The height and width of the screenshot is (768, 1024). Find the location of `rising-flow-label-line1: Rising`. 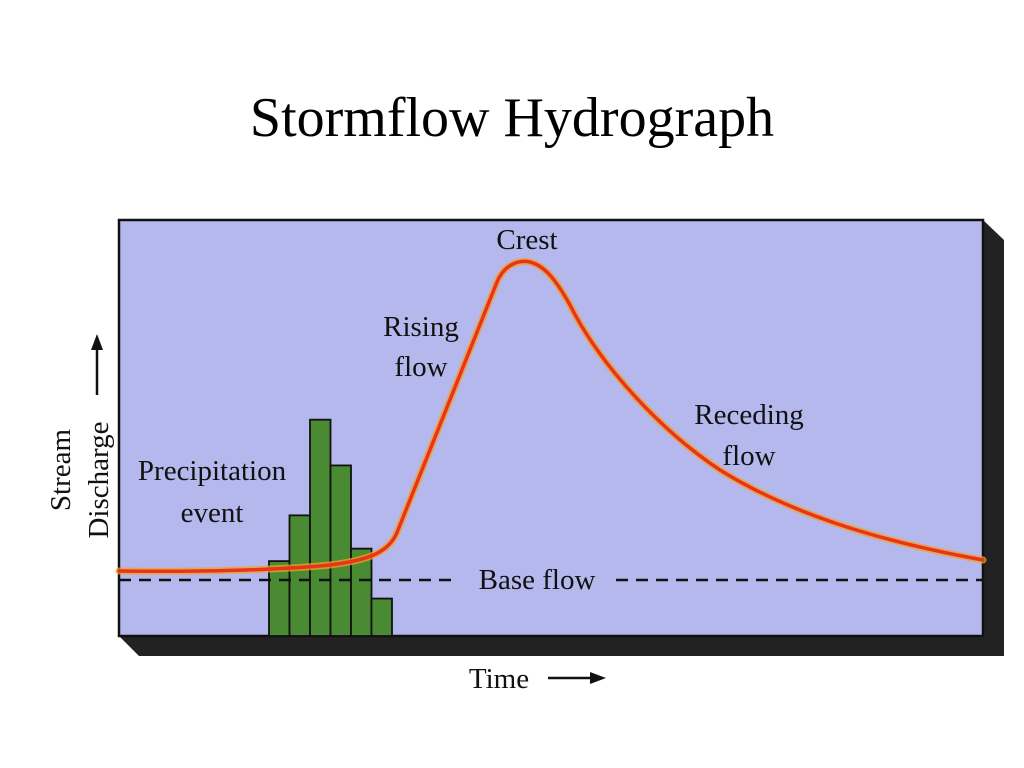

rising-flow-label-line1: Rising is located at coordinates (421, 327).